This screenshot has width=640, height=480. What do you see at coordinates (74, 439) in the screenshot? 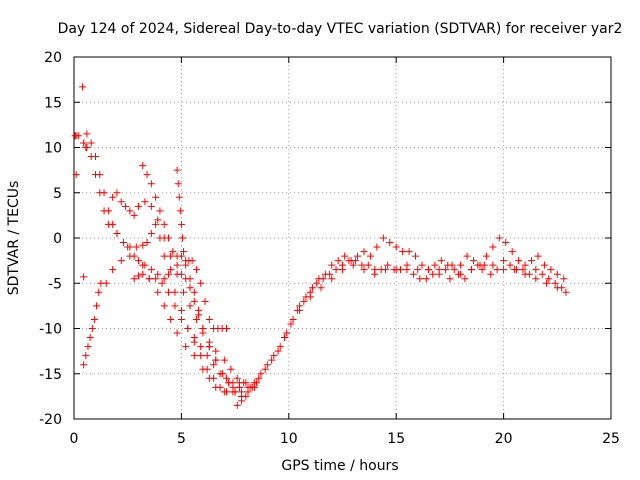
I see `x-tick-label: 0` at bounding box center [74, 439].